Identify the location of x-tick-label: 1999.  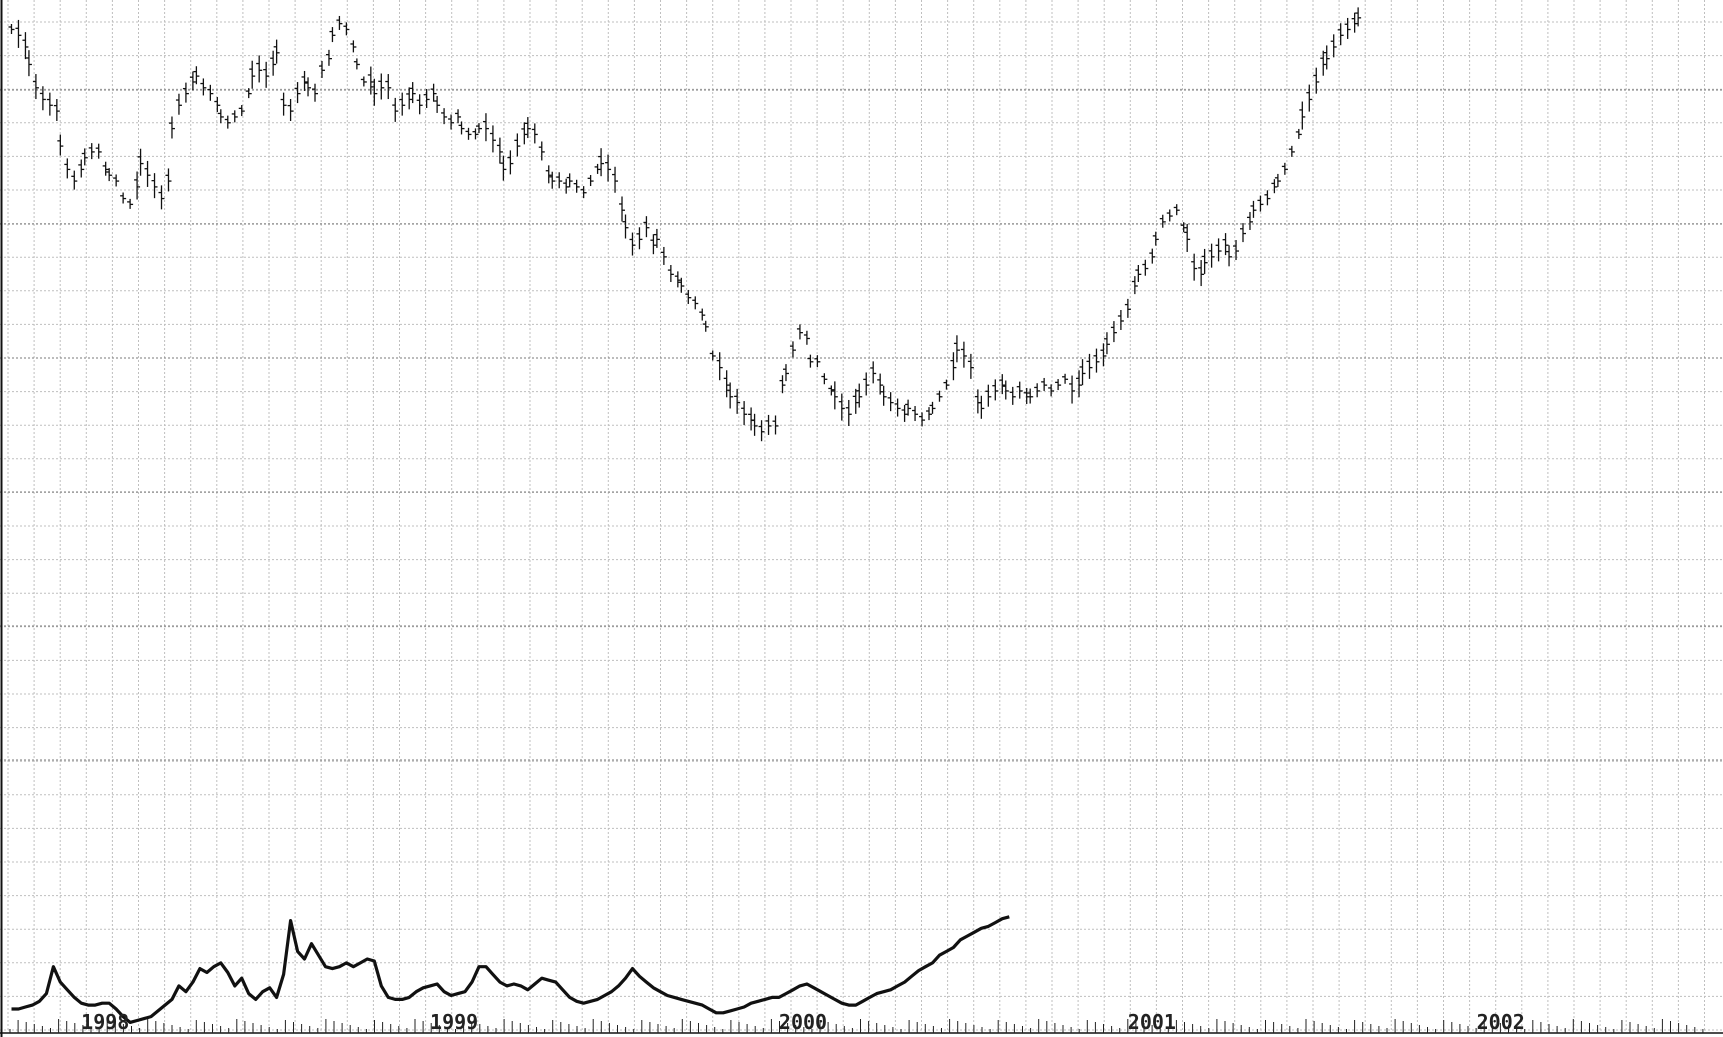
(454, 1022).